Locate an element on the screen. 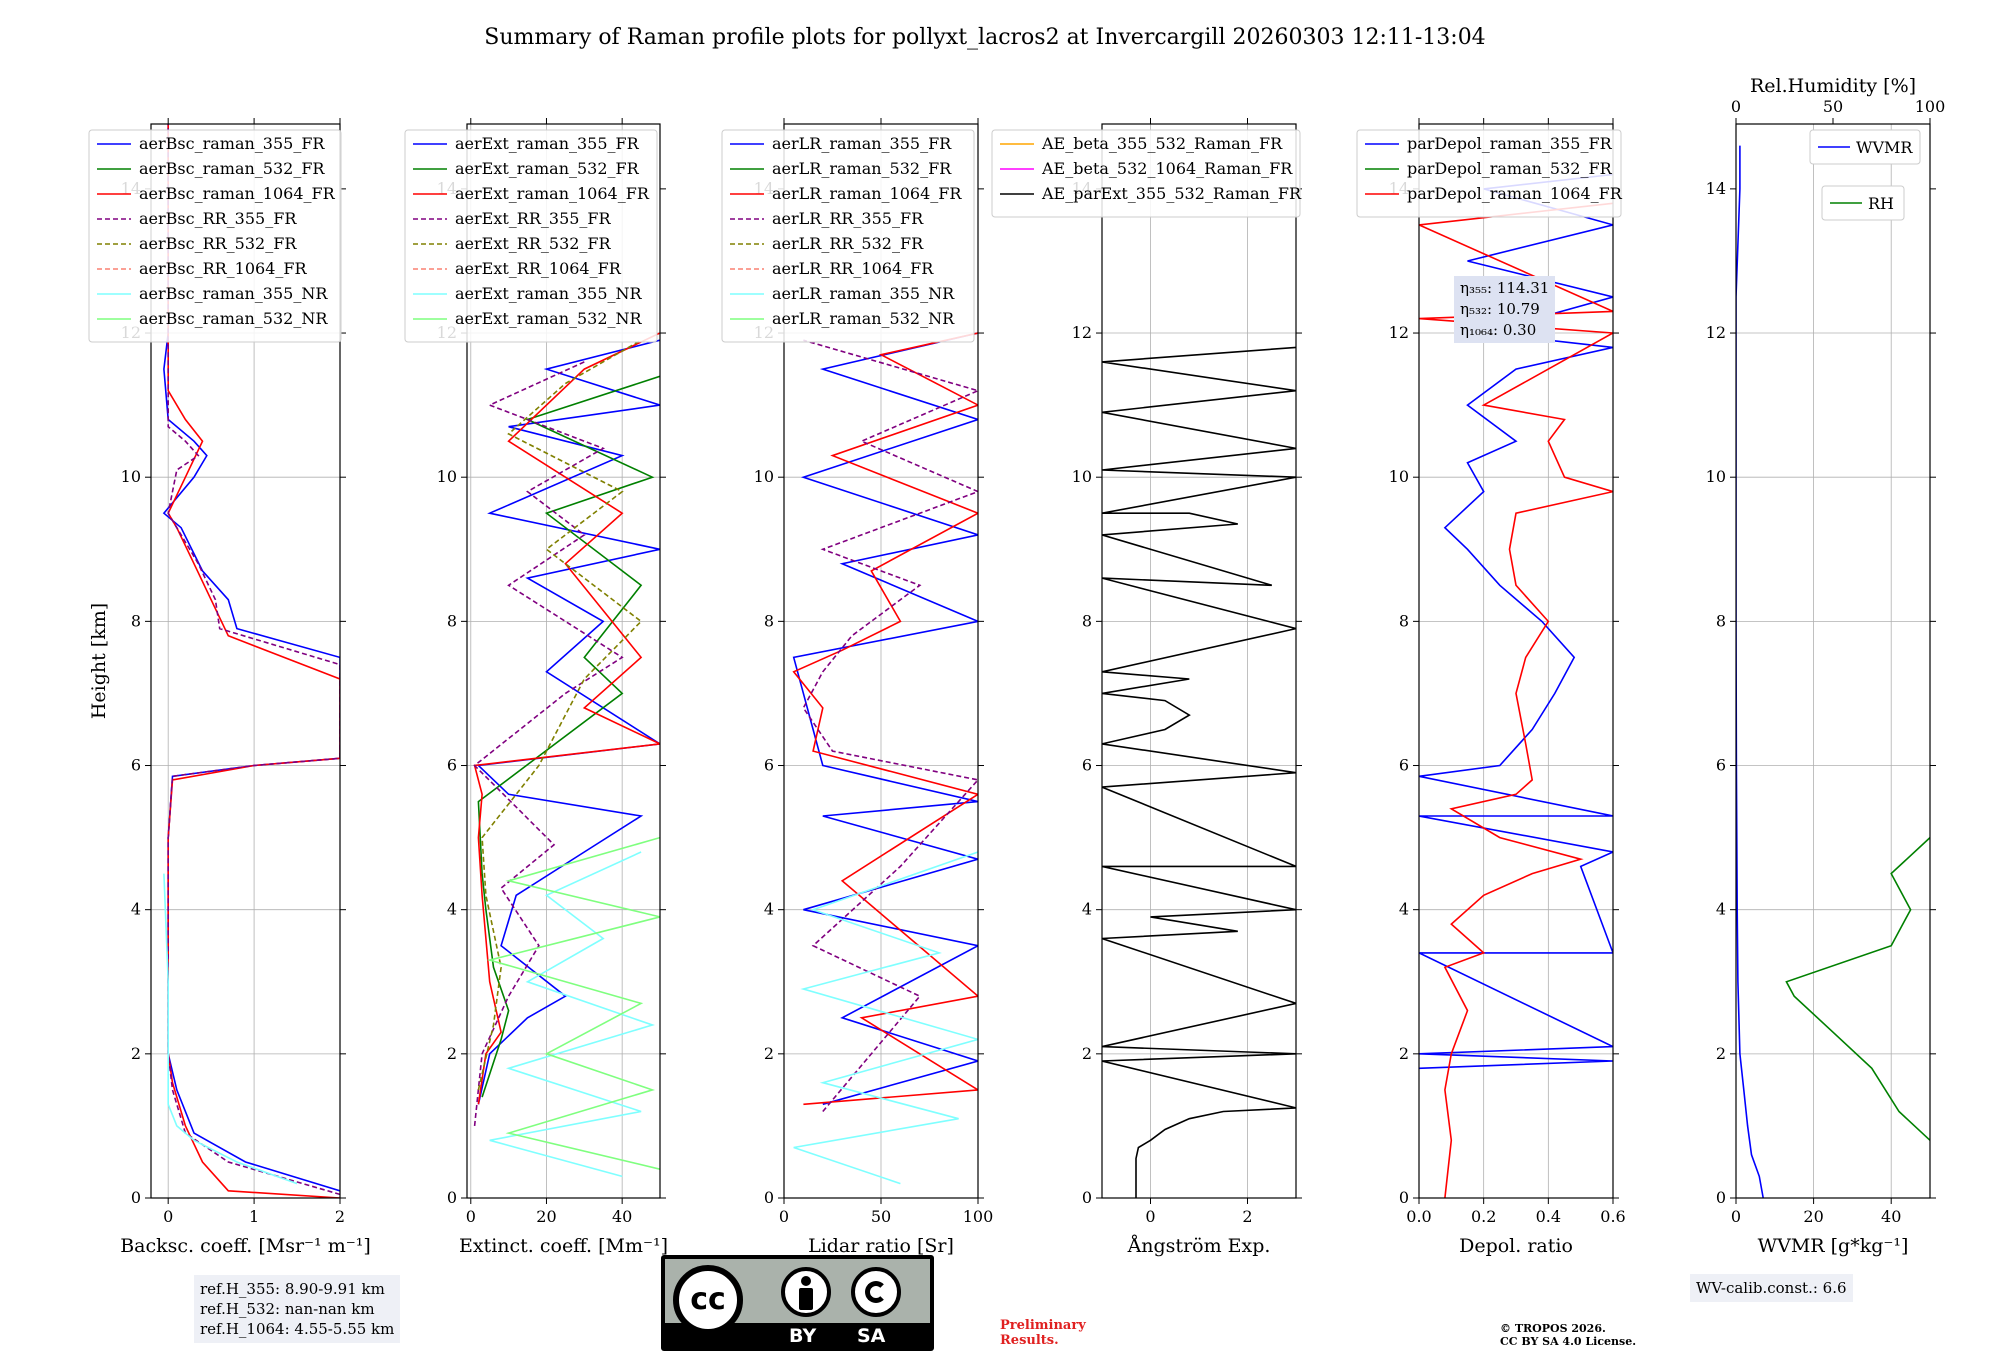 This screenshot has height=1360, width=2000. attribution-icon is located at coordinates (806, 1292).